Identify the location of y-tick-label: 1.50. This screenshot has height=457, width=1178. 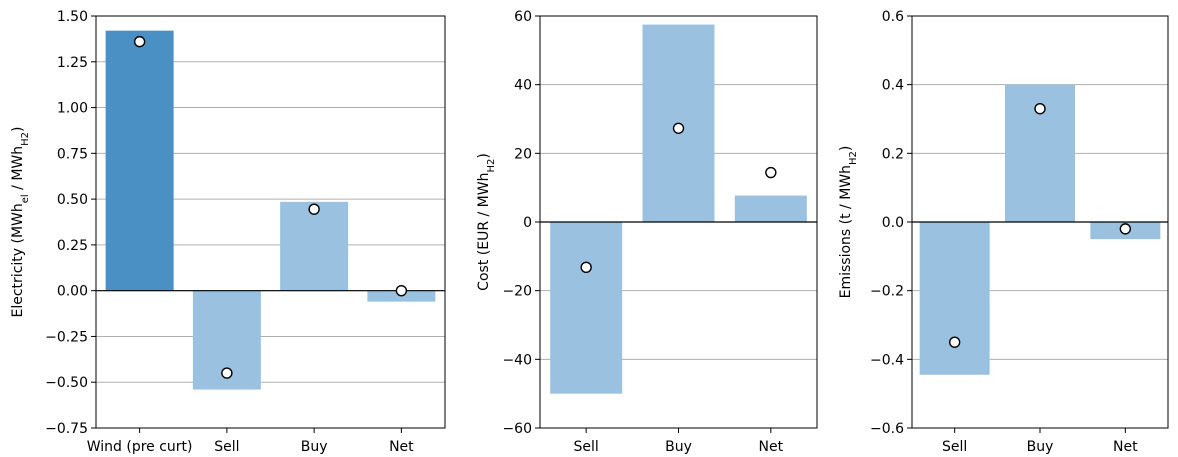
(72, 17).